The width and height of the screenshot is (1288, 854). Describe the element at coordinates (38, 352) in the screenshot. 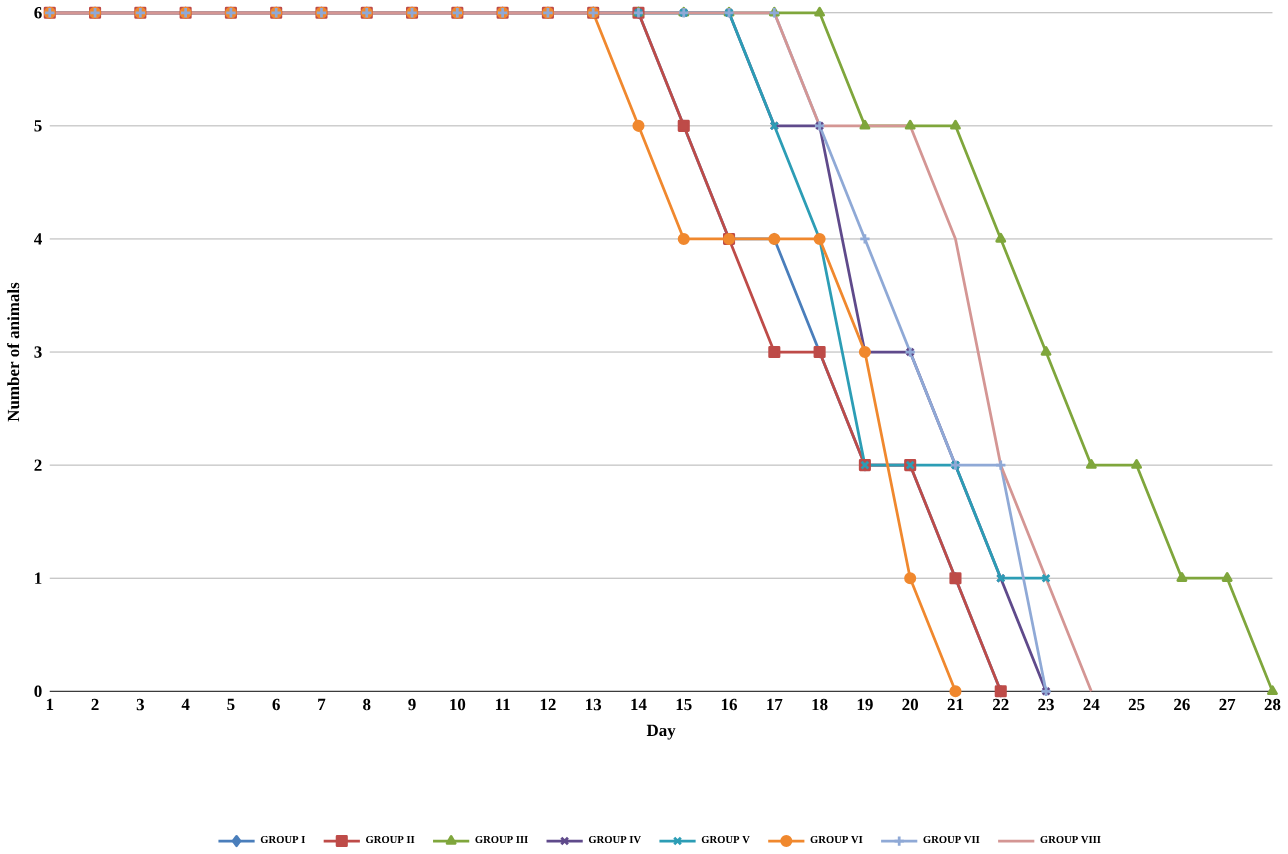

I see `y-tick-label: 3` at that location.